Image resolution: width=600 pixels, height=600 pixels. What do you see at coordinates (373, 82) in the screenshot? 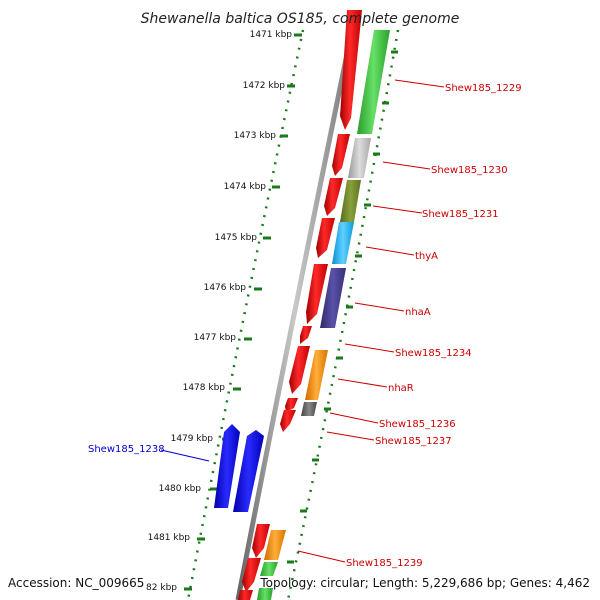
I see `gene-green` at bounding box center [373, 82].